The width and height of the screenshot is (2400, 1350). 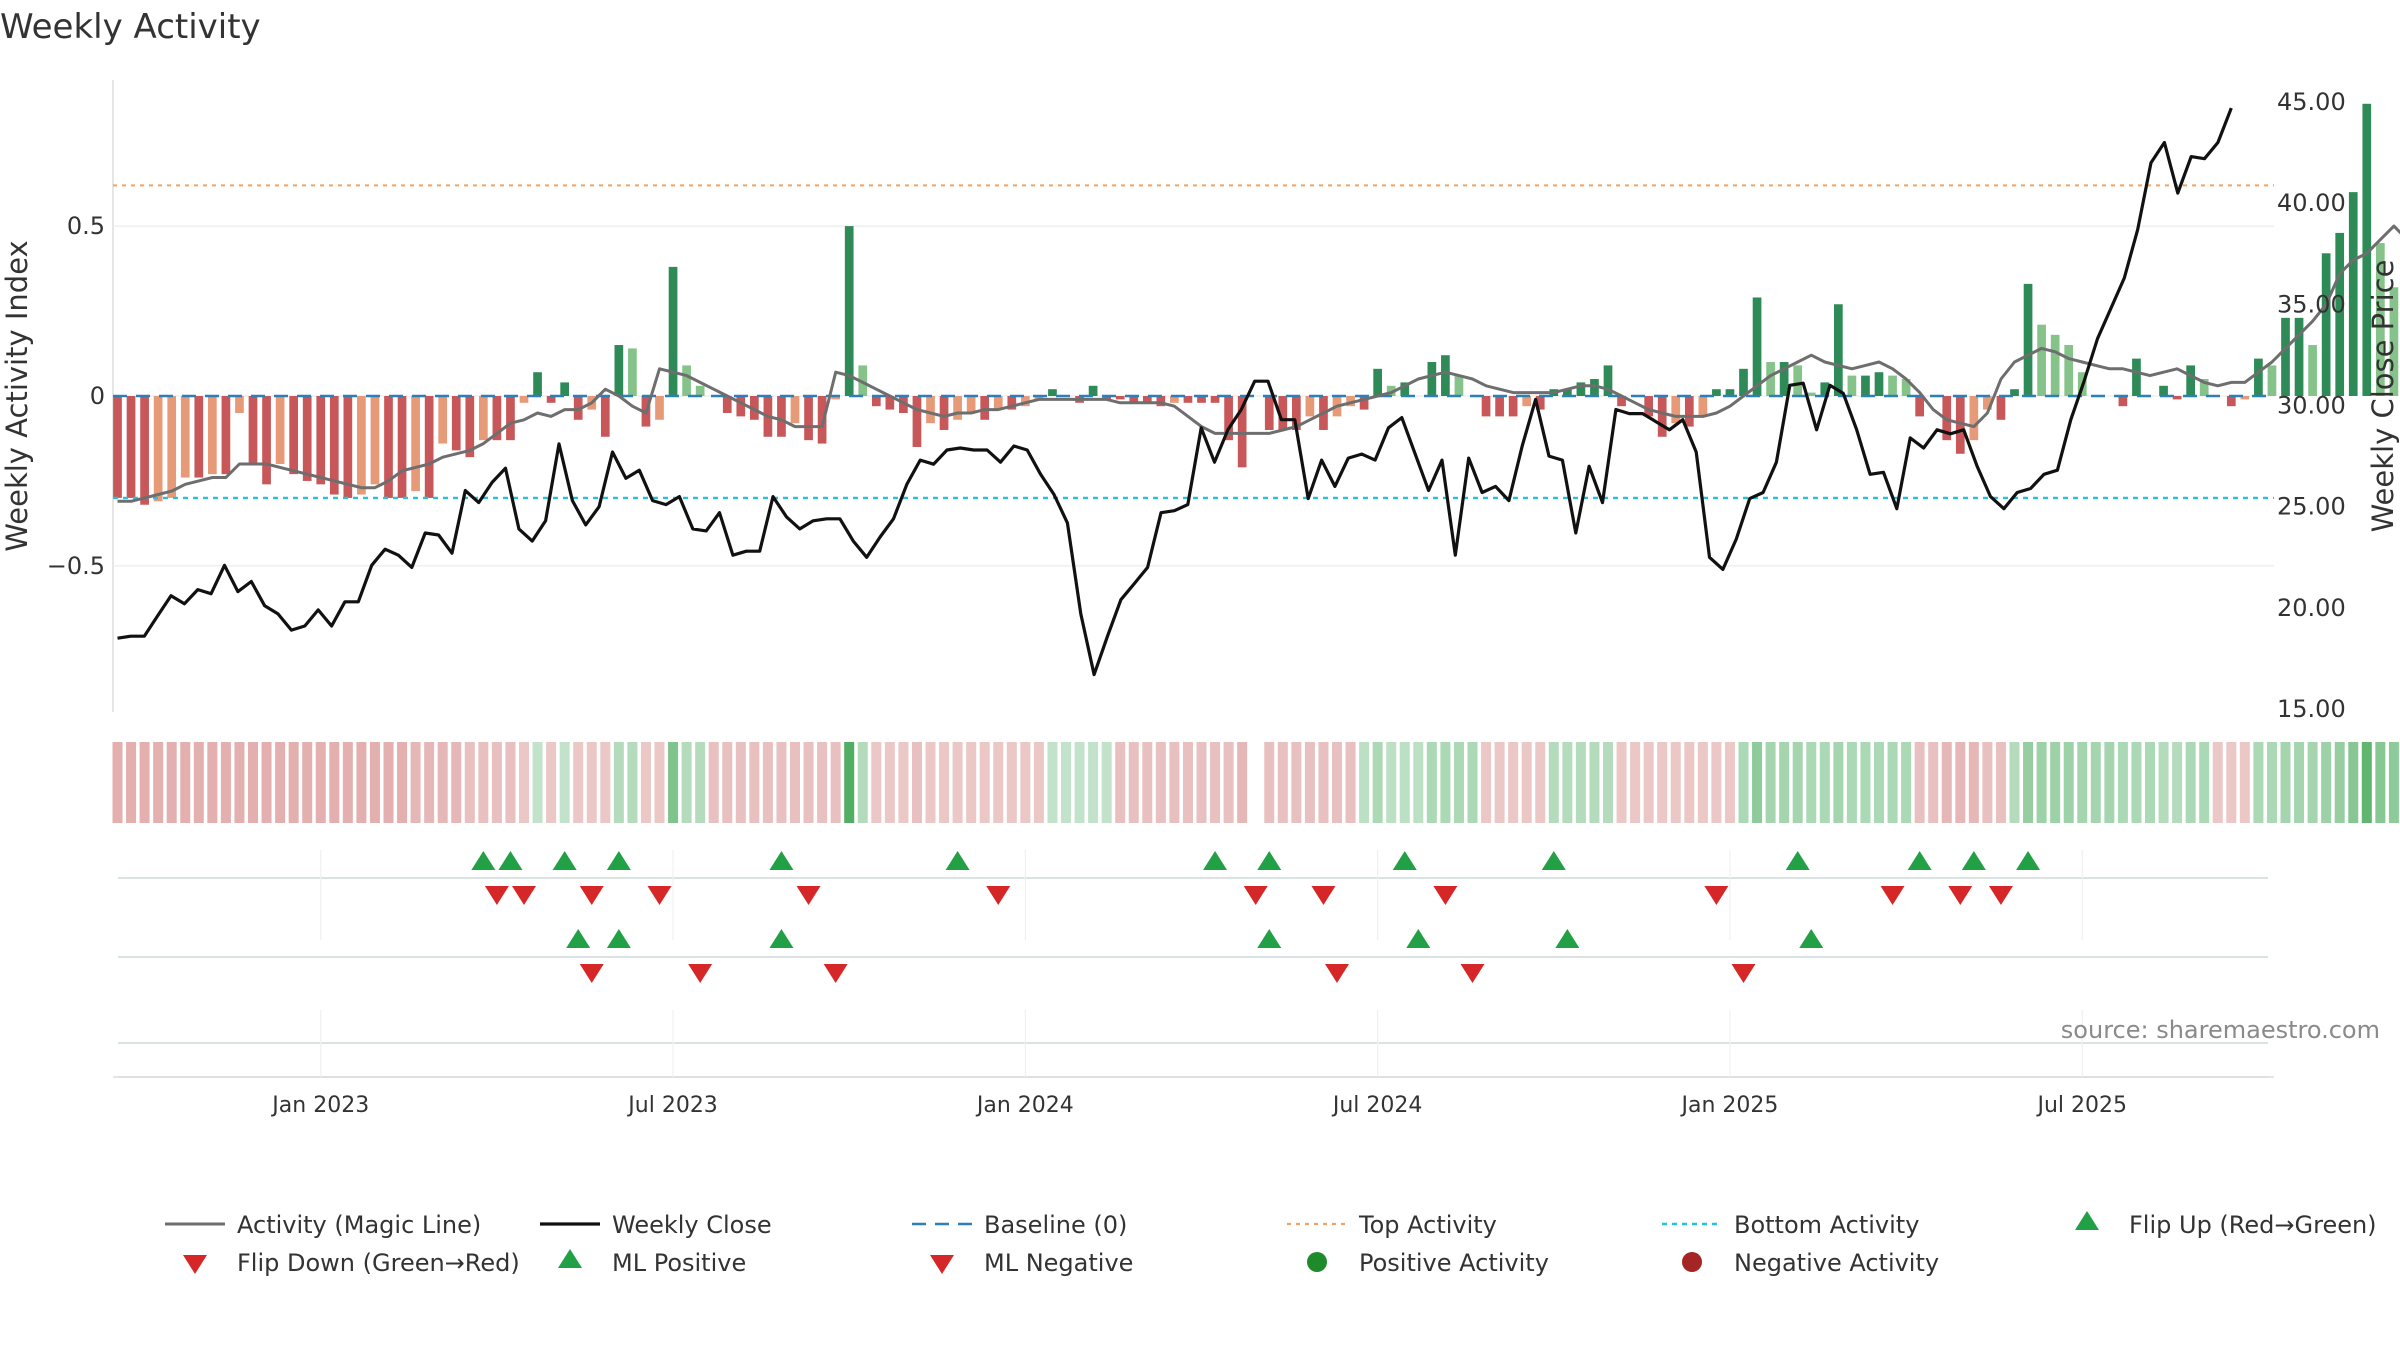 What do you see at coordinates (17, 395) in the screenshot?
I see `left-axis-title: Weekly Activity Index` at bounding box center [17, 395].